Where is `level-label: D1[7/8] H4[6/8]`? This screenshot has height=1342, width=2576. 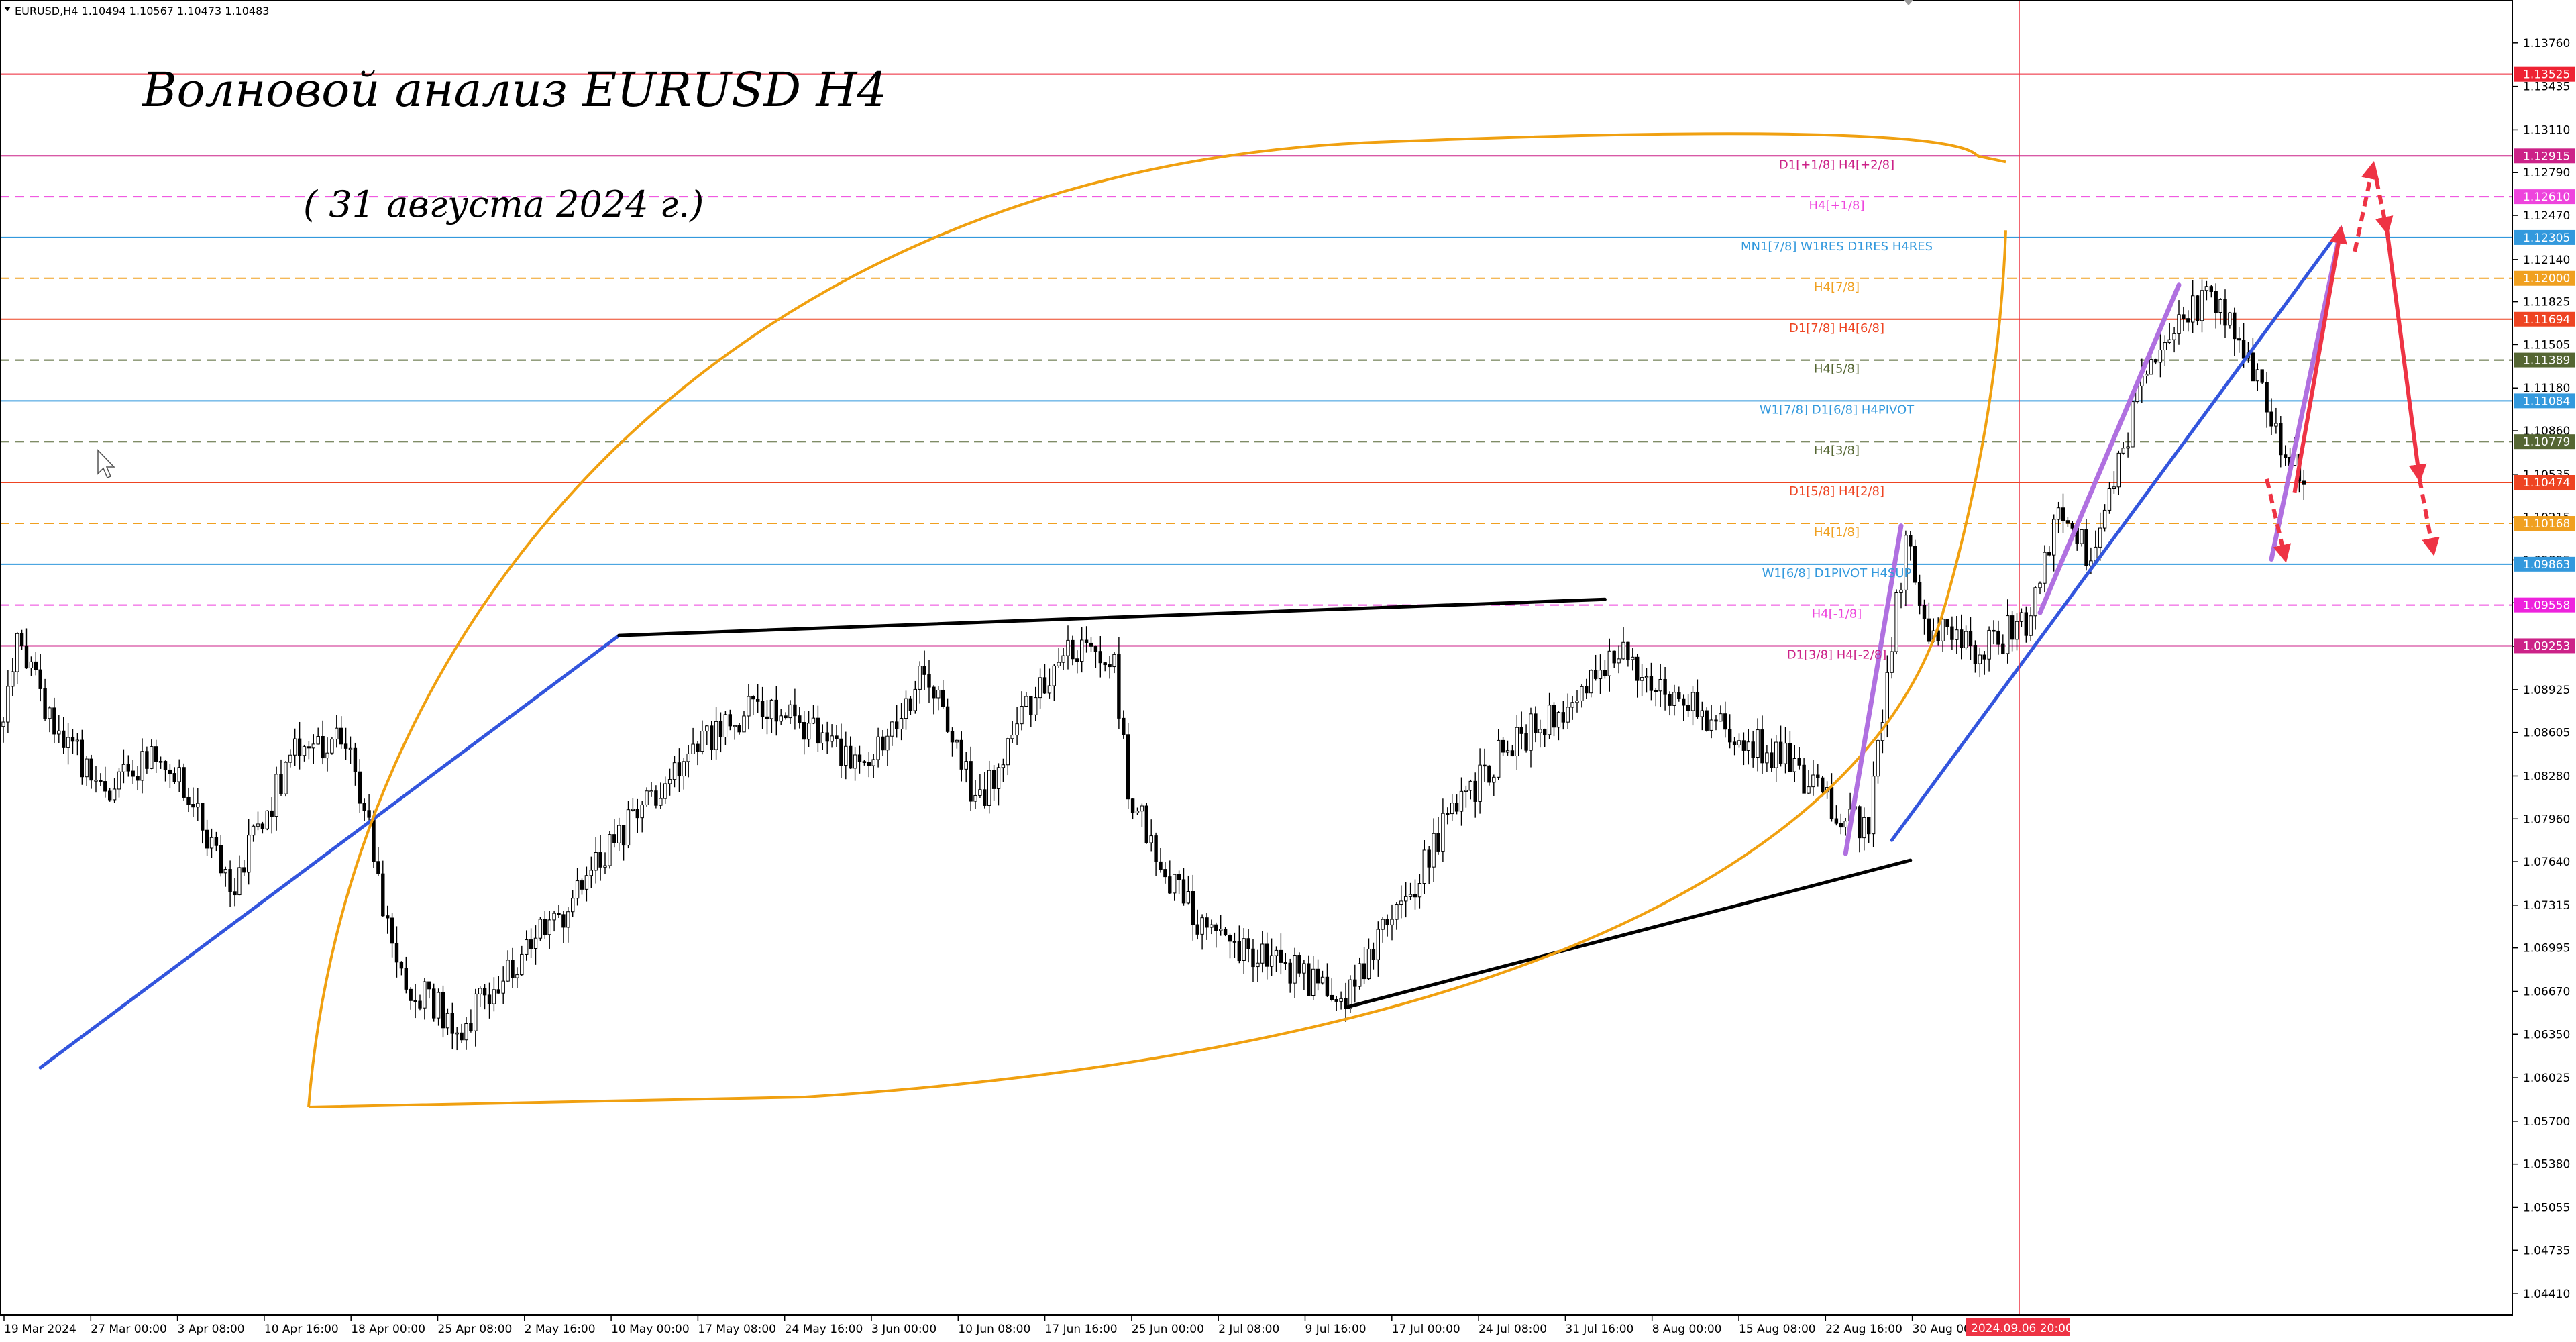 level-label: D1[7/8] H4[6/8] is located at coordinates (1836, 329).